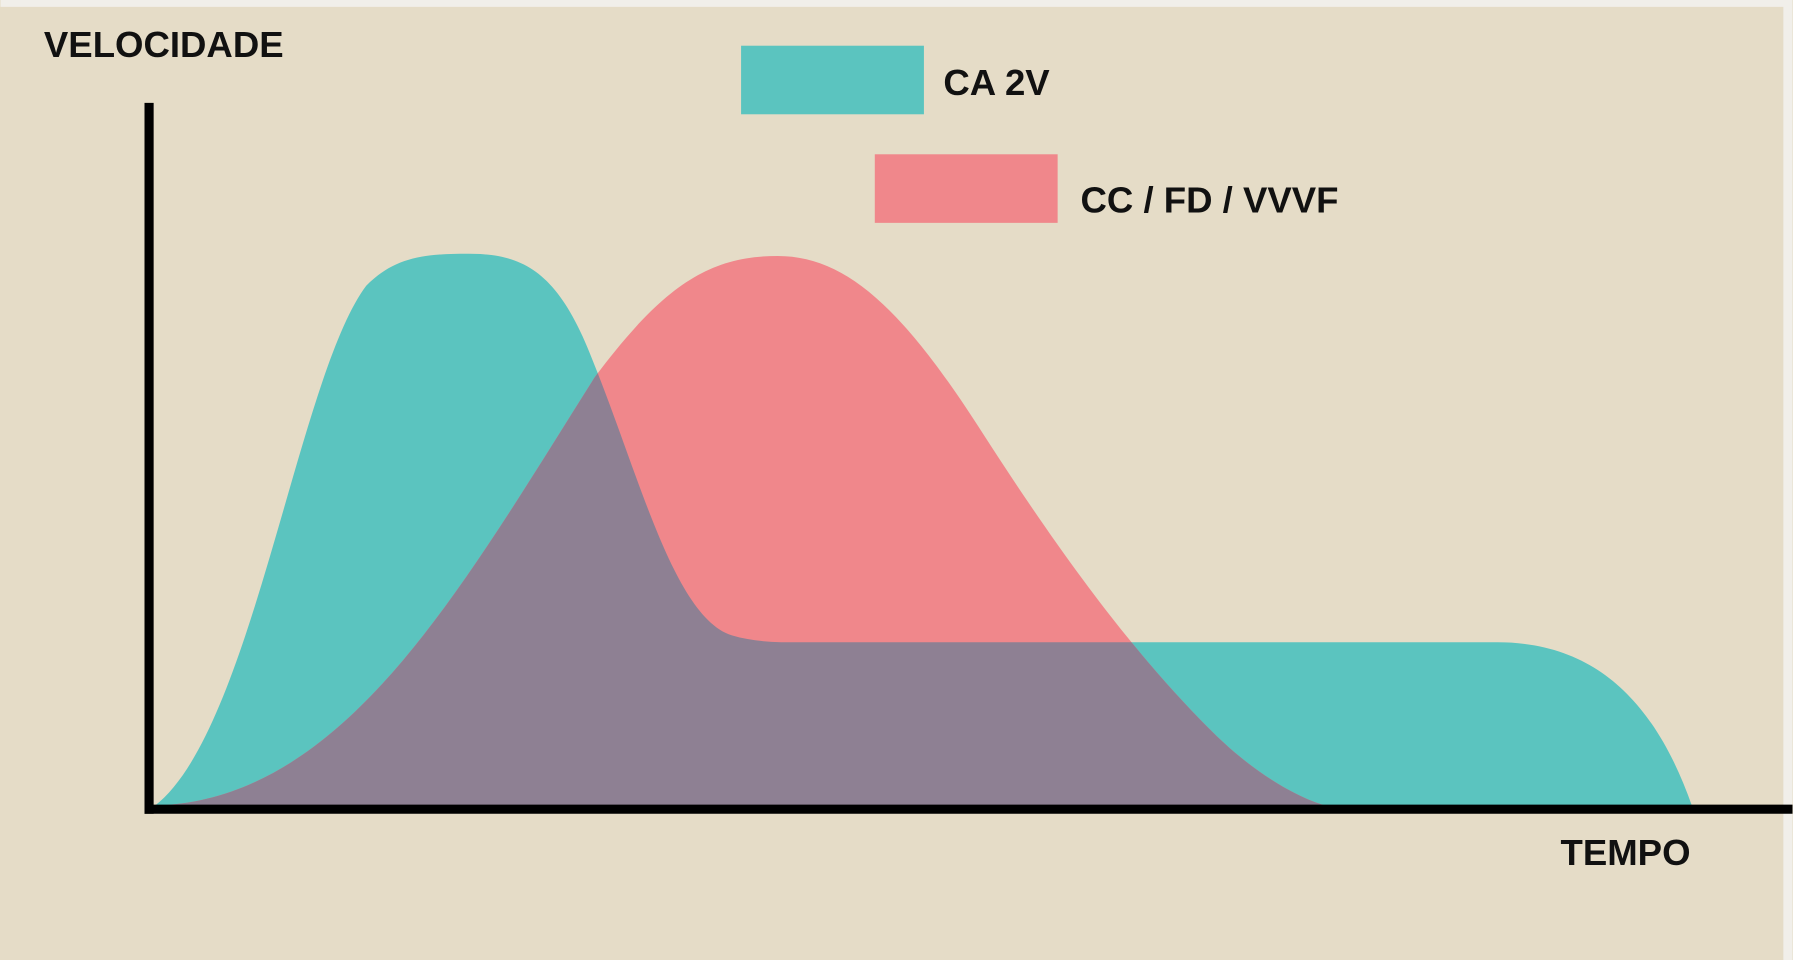  I want to click on x-axis-label: TEMPO, so click(1626, 852).